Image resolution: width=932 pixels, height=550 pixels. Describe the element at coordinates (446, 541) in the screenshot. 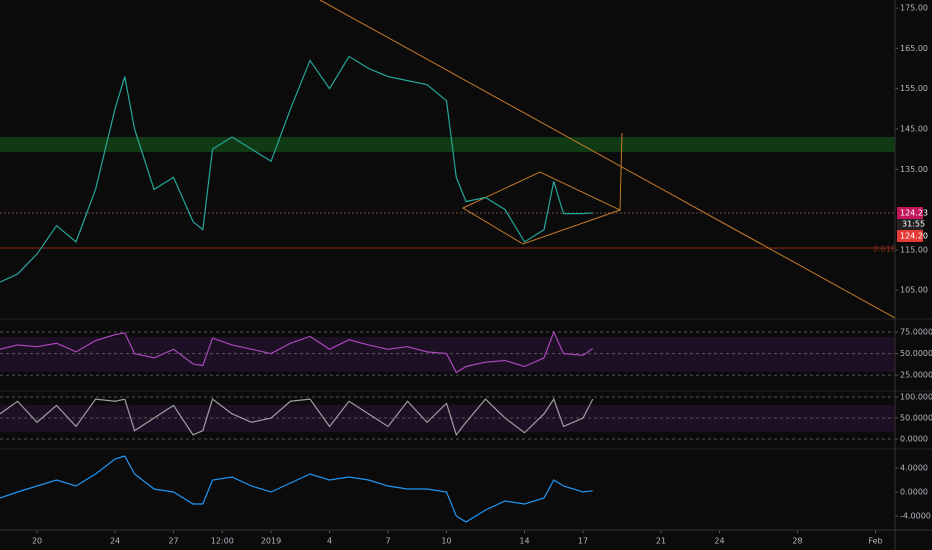

I see `x-tick-label: 10` at that location.